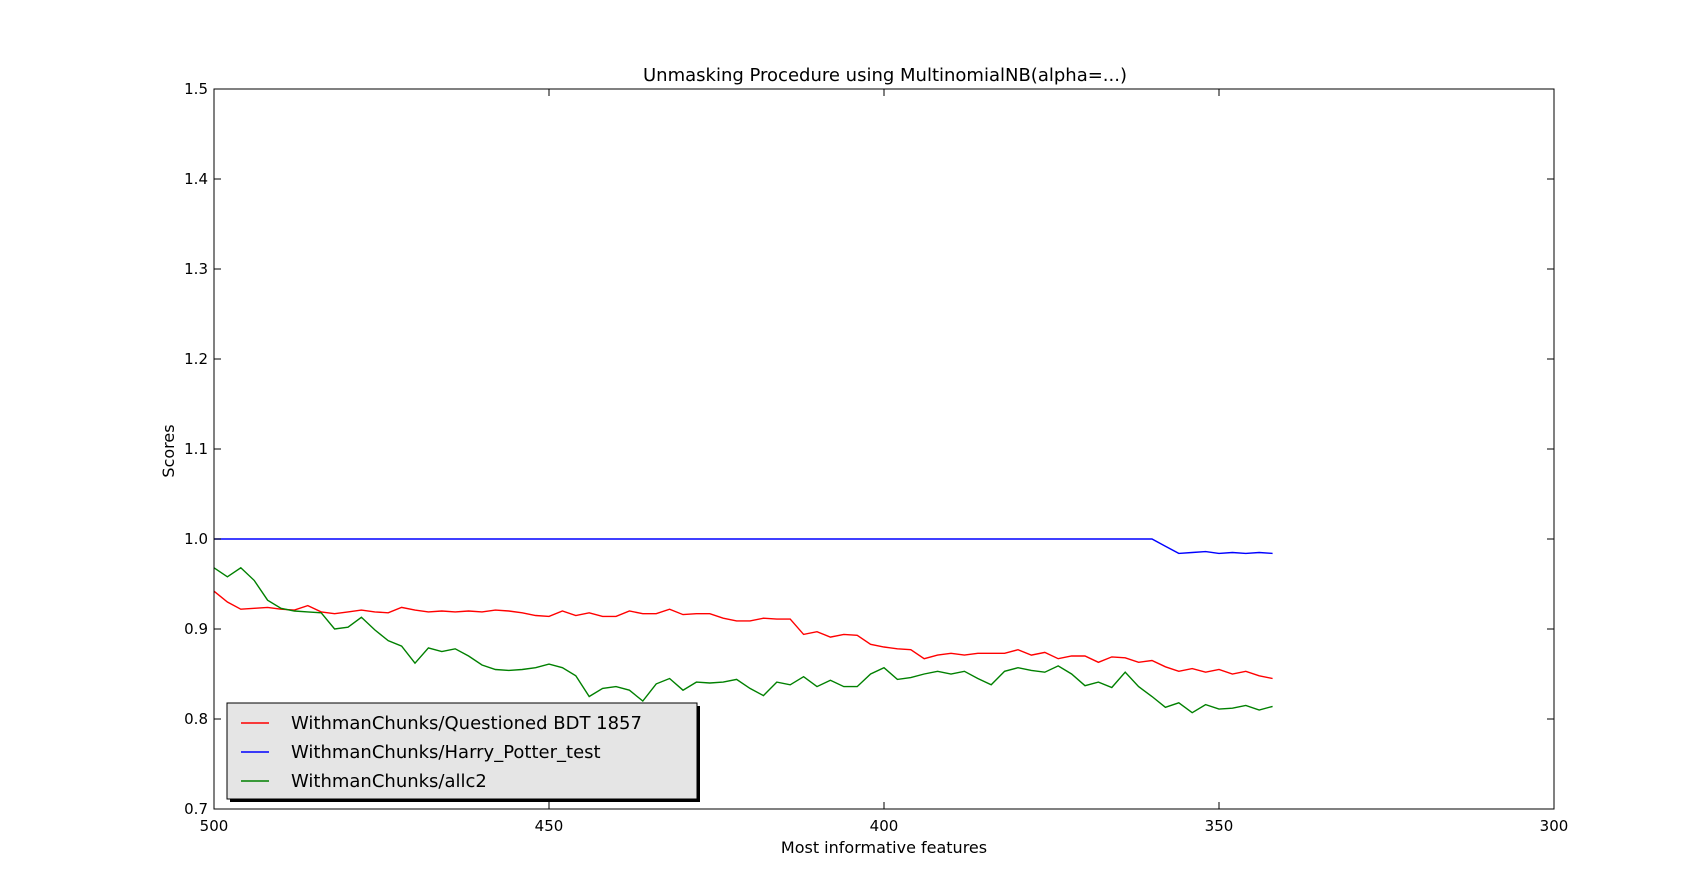  Describe the element at coordinates (549, 826) in the screenshot. I see `x-tick-label: 450` at that location.